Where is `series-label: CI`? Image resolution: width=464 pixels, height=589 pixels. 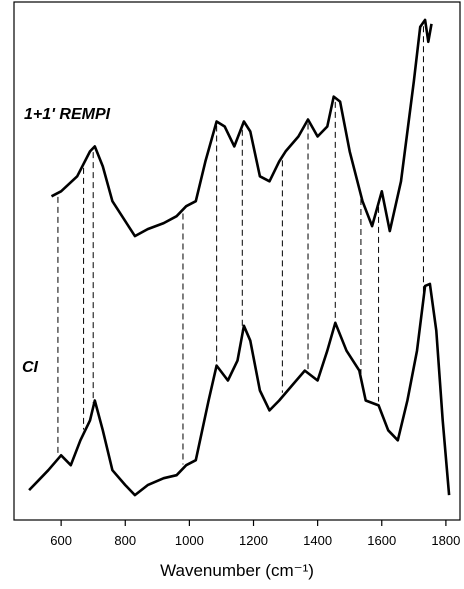 series-label: CI is located at coordinates (30, 367).